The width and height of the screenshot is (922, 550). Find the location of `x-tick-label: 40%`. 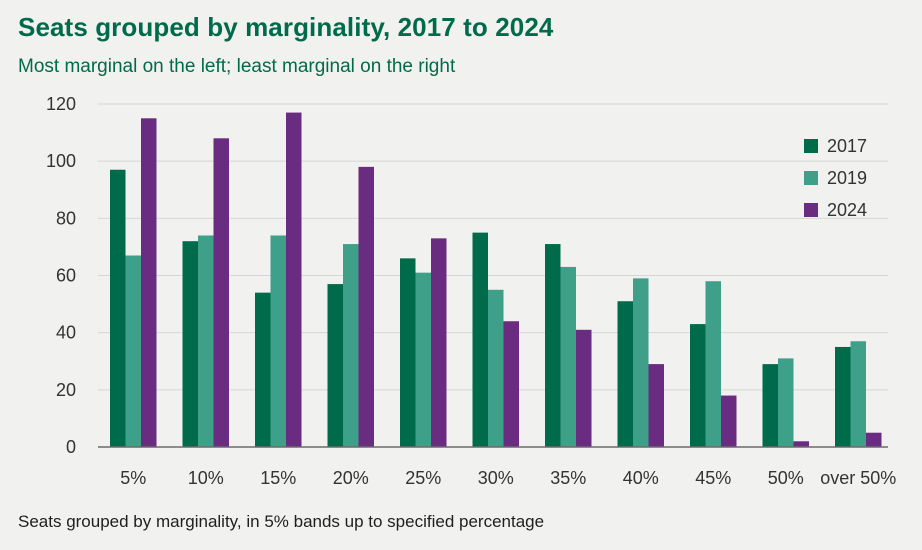

x-tick-label: 40% is located at coordinates (641, 478).